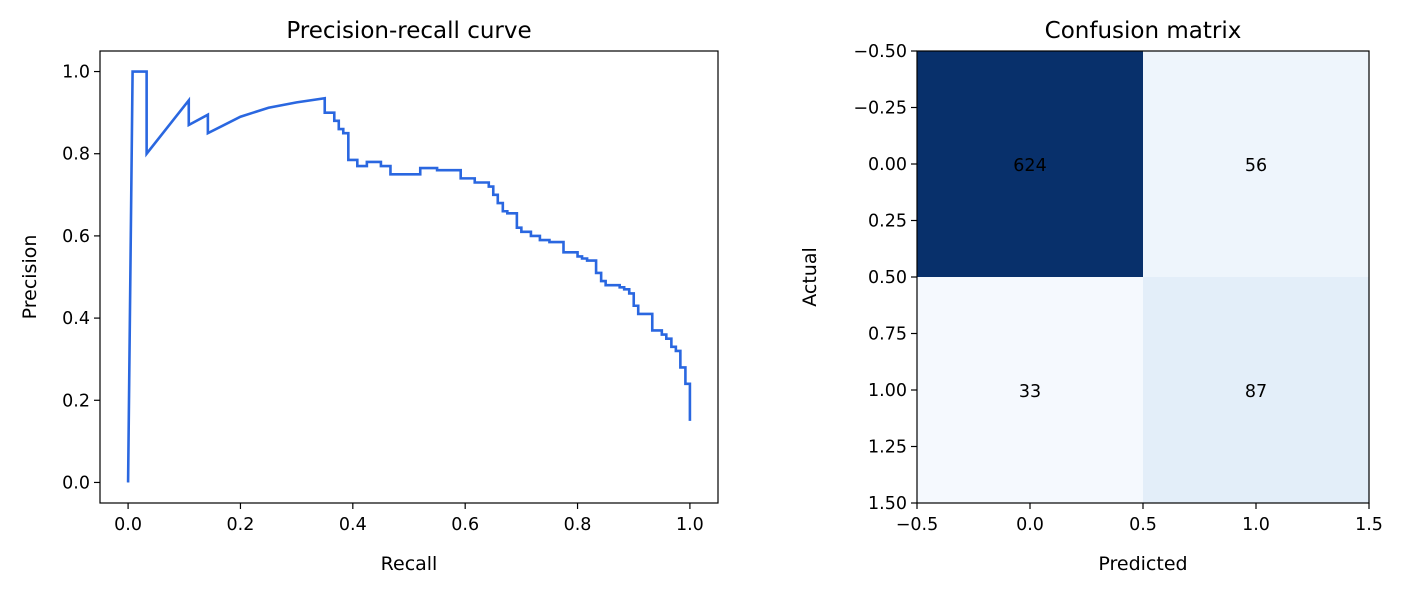  I want to click on cm-x-axis: −0.5 0.0 0.5 1.0 1.5, so click(1139, 519).